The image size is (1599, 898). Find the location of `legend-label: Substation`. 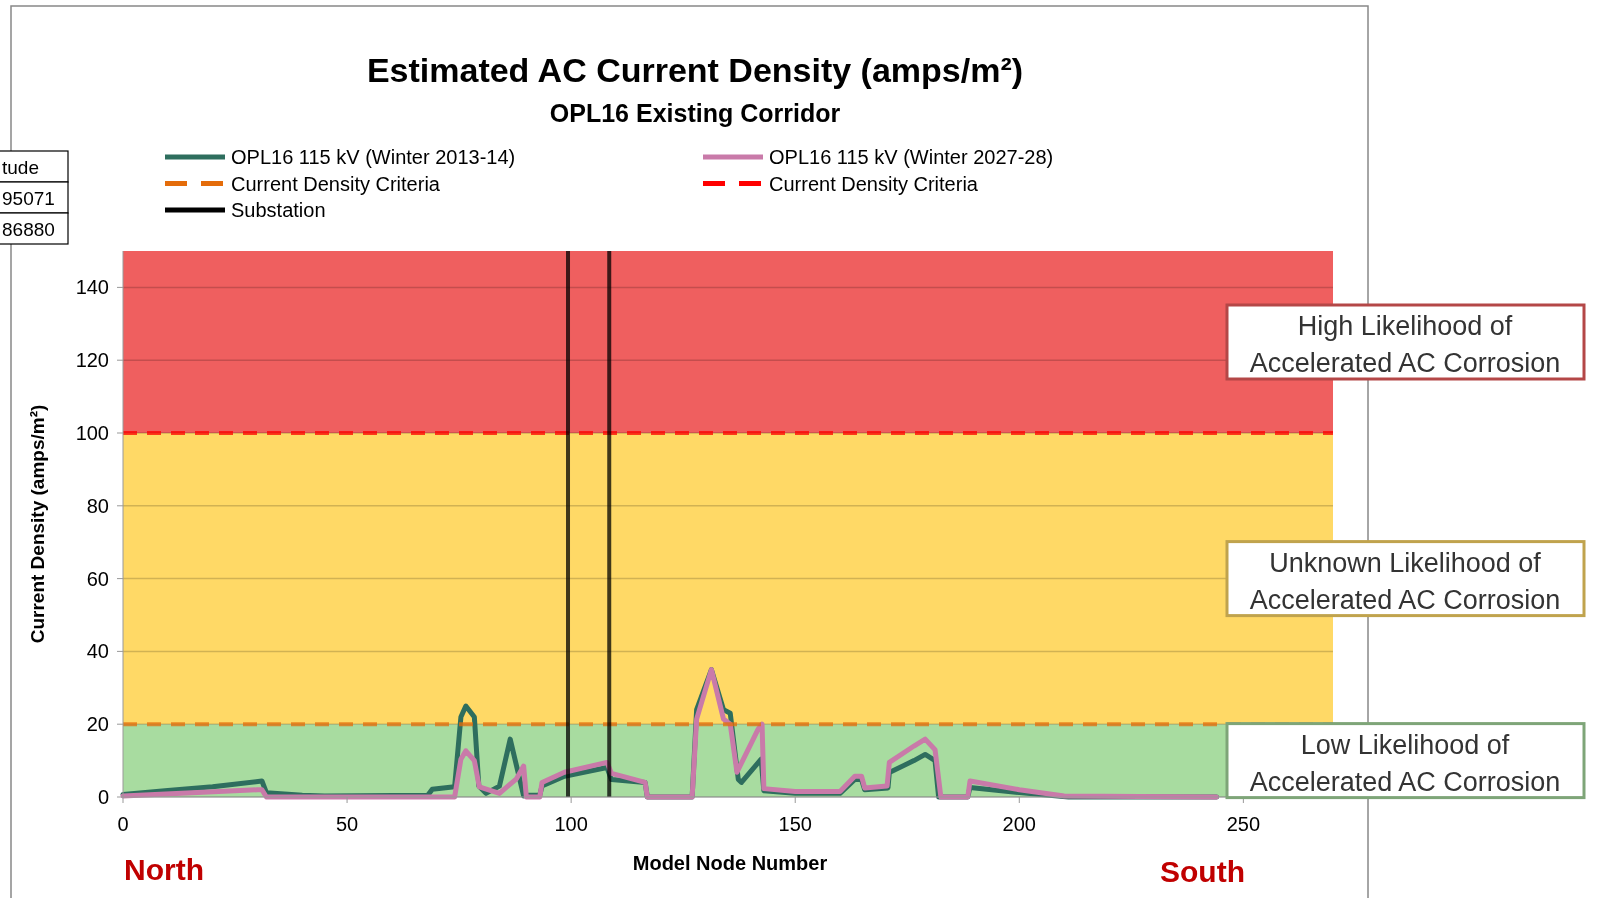

legend-label: Substation is located at coordinates (278, 210).